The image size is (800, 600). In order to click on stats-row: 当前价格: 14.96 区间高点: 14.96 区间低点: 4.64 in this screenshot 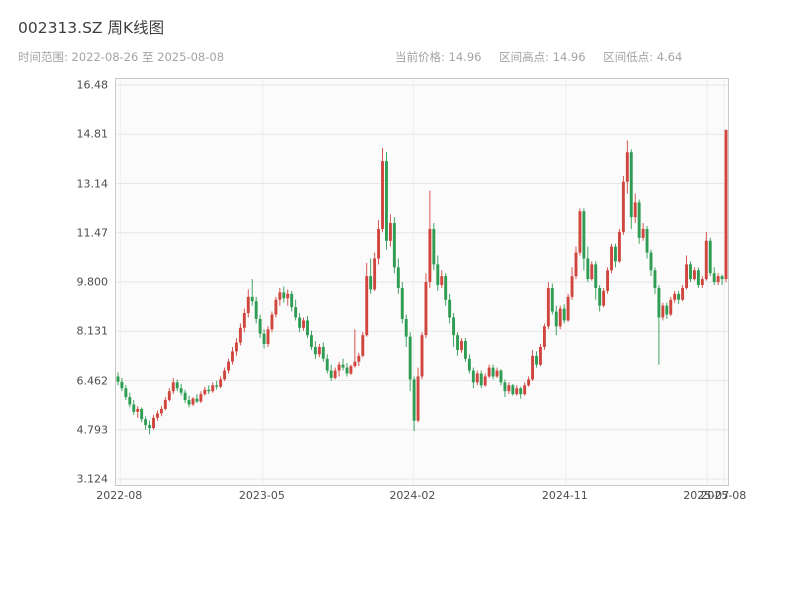, I will do `click(545, 57)`.